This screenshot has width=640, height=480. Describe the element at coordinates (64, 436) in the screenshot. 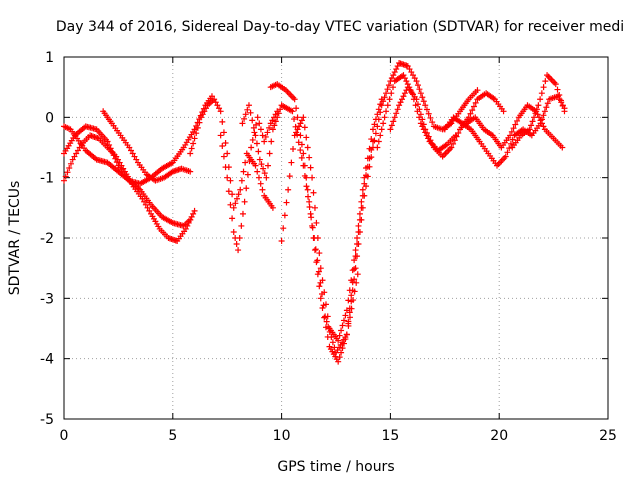

I see `x-tick-label: 0` at that location.